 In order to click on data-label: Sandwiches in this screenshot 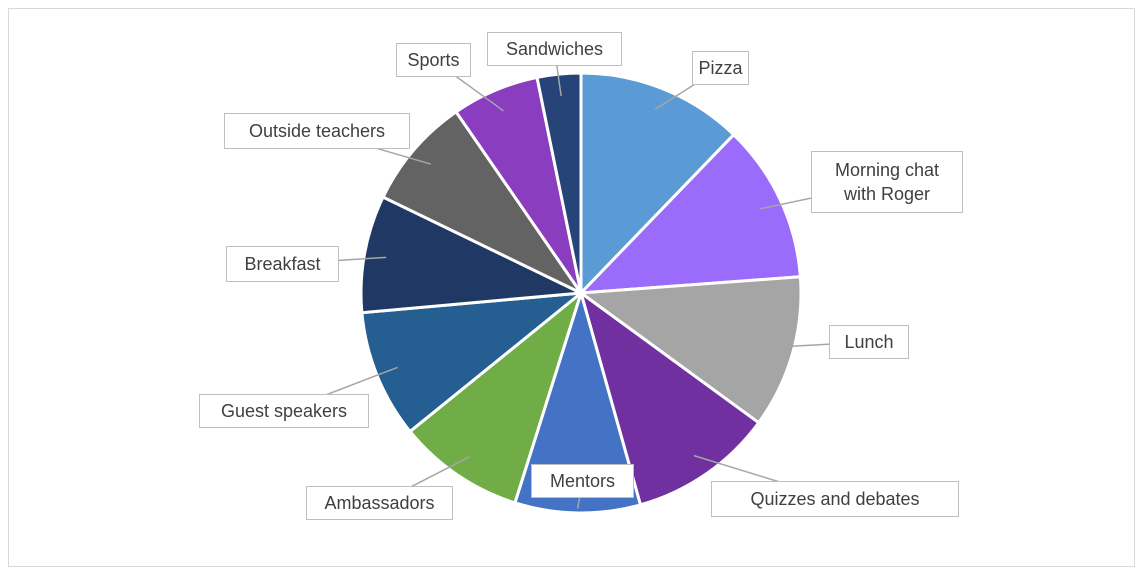, I will do `click(554, 49)`.